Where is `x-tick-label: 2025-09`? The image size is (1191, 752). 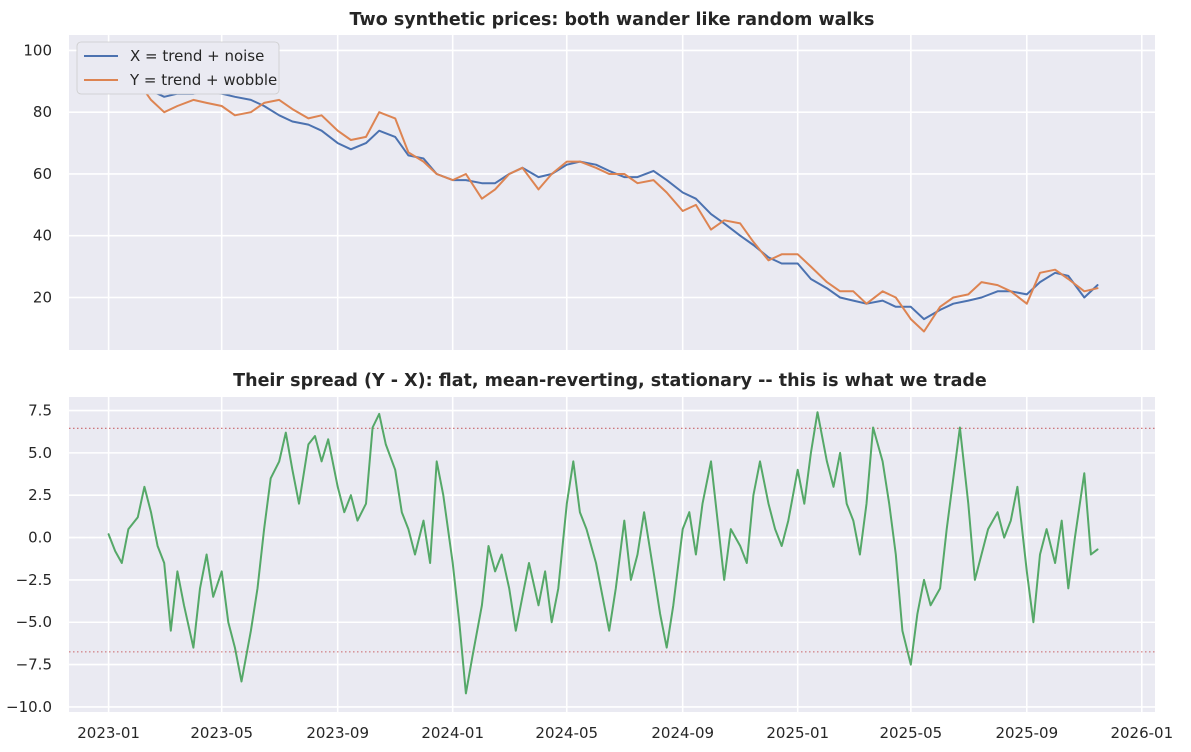 x-tick-label: 2025-09 is located at coordinates (1026, 733).